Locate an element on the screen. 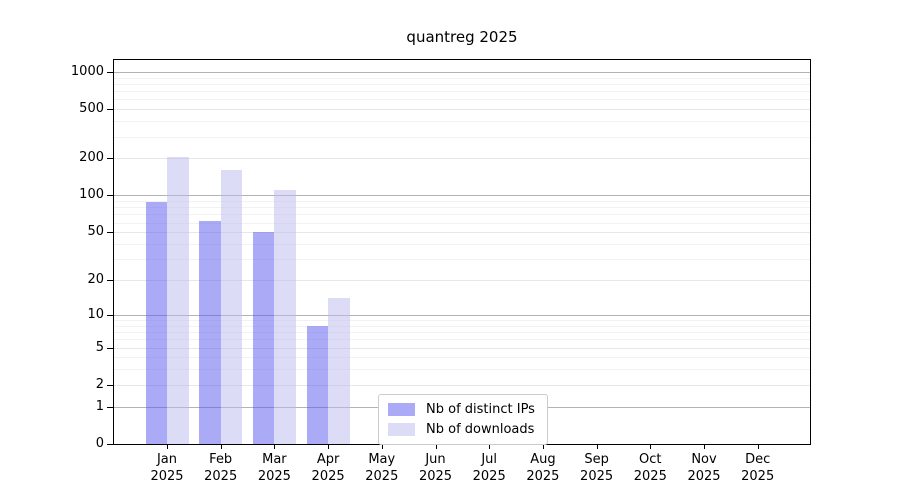 Image resolution: width=900 pixels, height=500 pixels. legend-swatch-downloads is located at coordinates (401, 429).